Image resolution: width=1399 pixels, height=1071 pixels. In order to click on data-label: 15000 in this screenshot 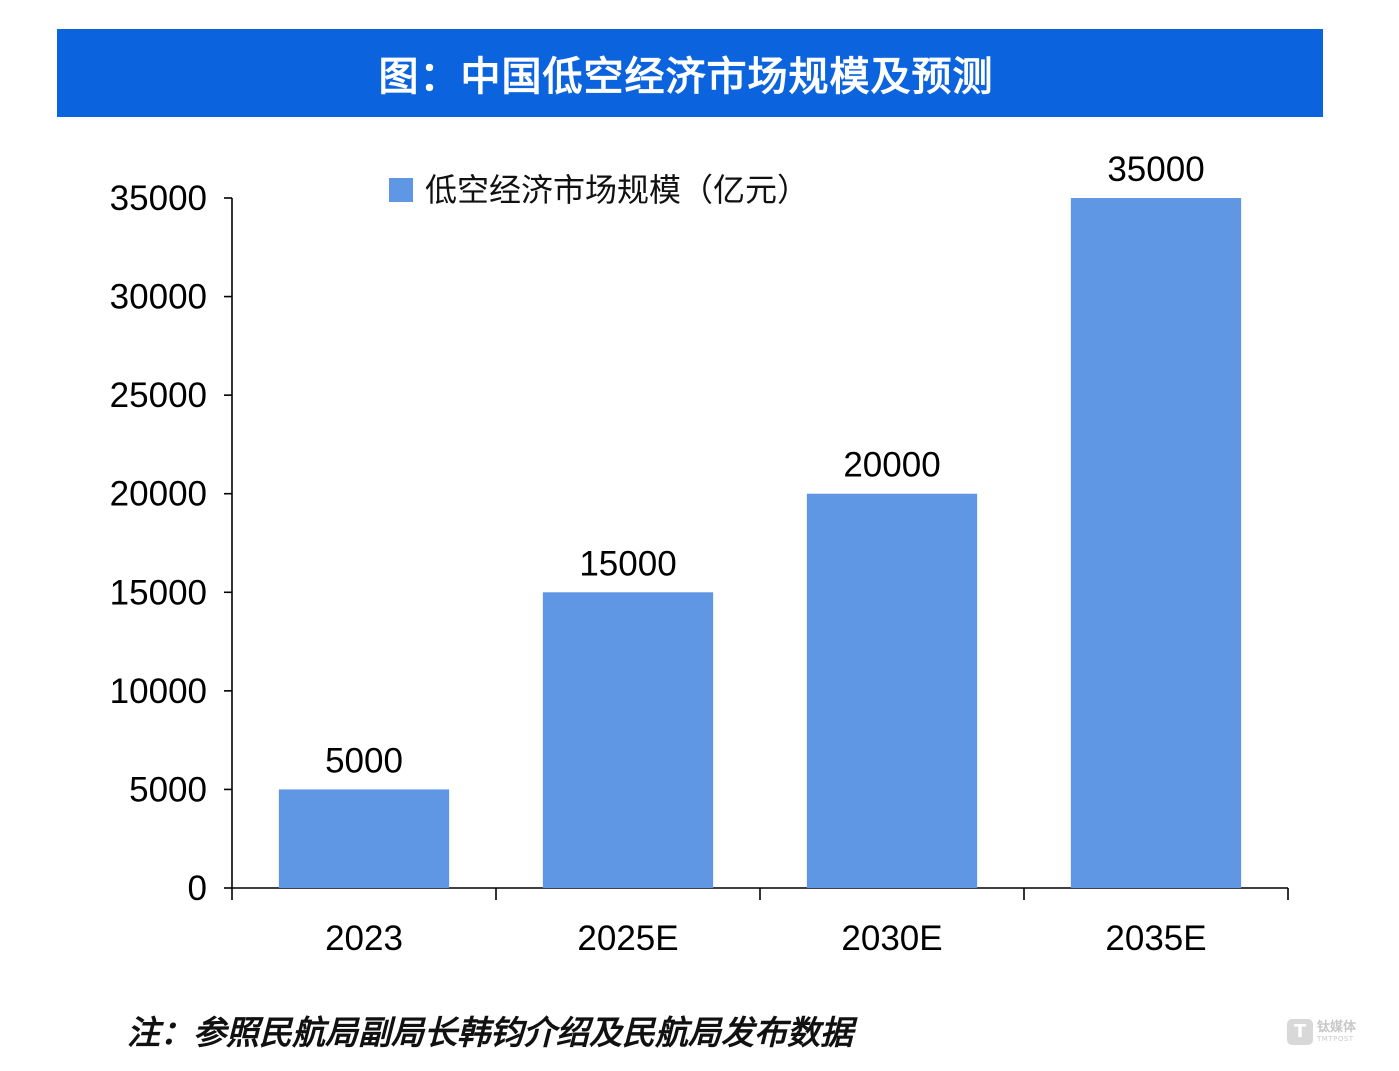, I will do `click(627, 563)`.